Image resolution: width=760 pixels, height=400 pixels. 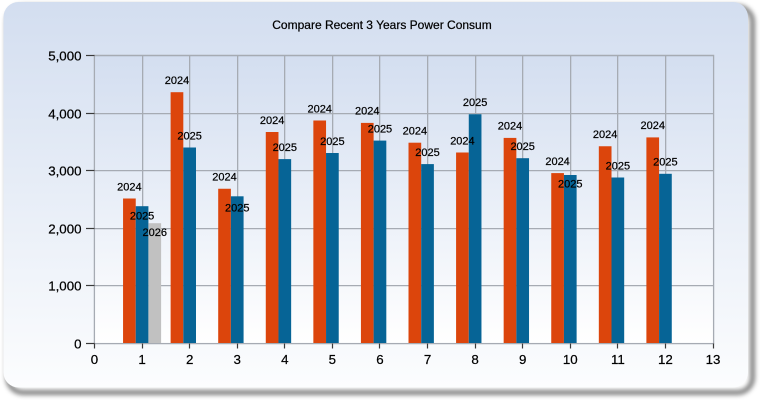 I want to click on svg-text: 2, so click(x=189, y=359).